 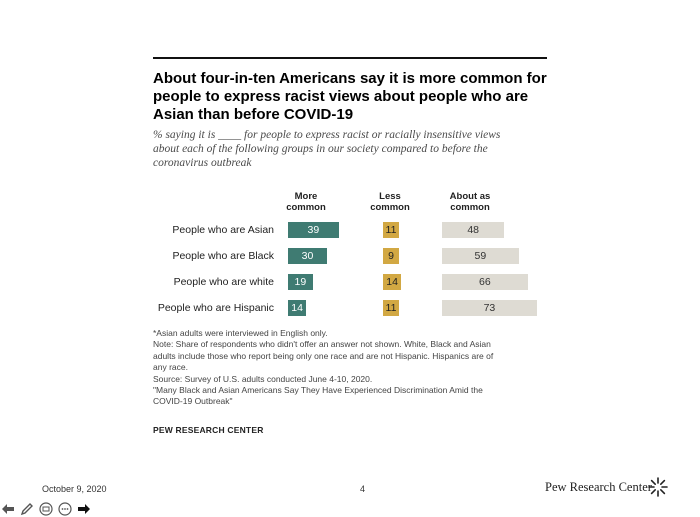 I want to click on bar-less-common: 14, so click(x=392, y=282).